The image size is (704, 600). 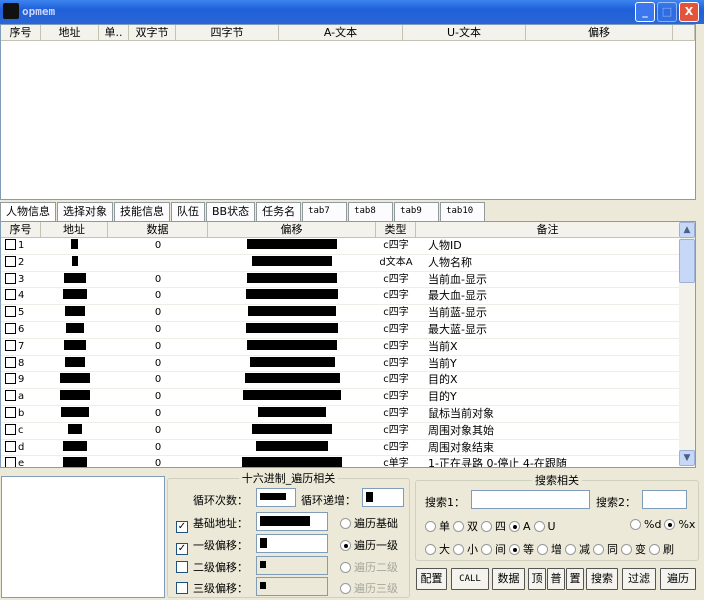 What do you see at coordinates (152, 32) in the screenshot?
I see `column-header: 双字节` at bounding box center [152, 32].